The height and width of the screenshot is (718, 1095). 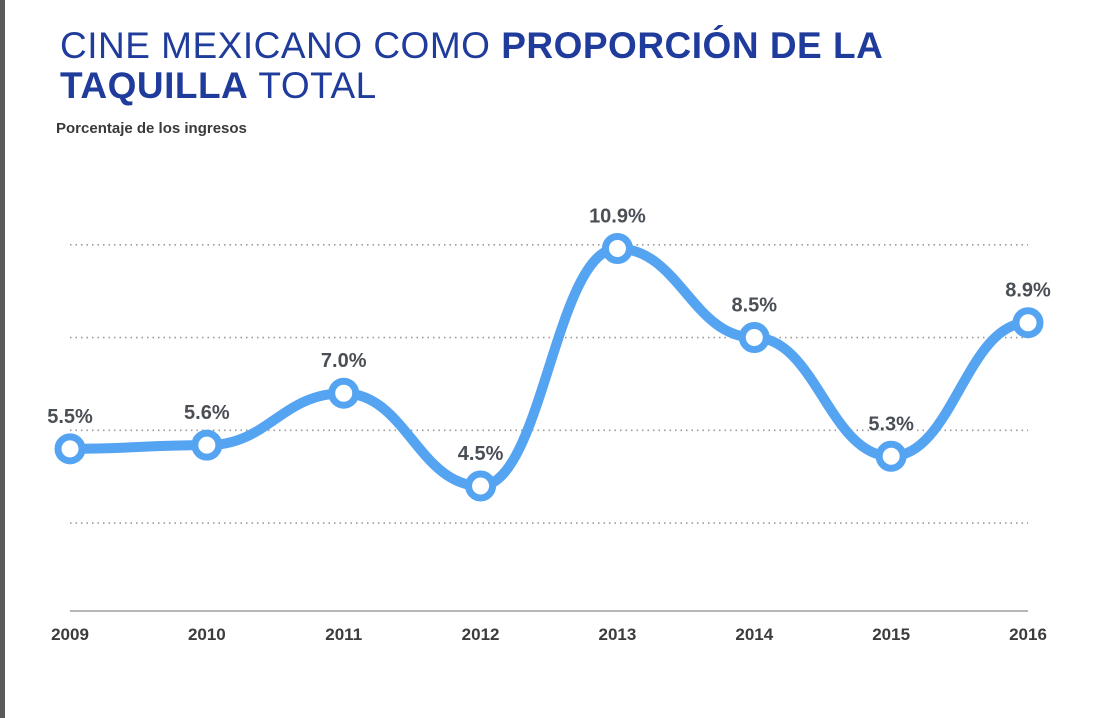 What do you see at coordinates (754, 306) in the screenshot?
I see `value-label-2014: 8.5%` at bounding box center [754, 306].